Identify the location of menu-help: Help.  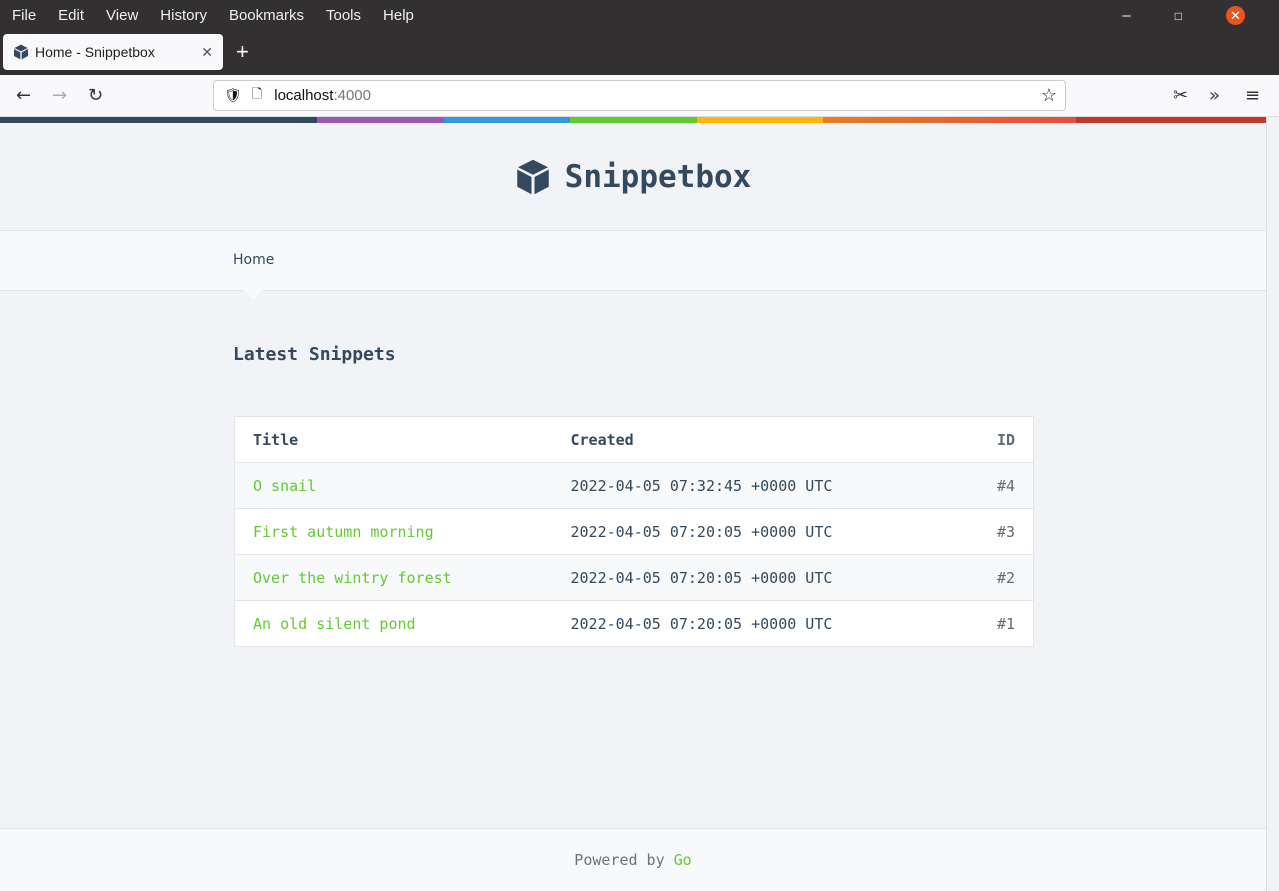
(398, 15).